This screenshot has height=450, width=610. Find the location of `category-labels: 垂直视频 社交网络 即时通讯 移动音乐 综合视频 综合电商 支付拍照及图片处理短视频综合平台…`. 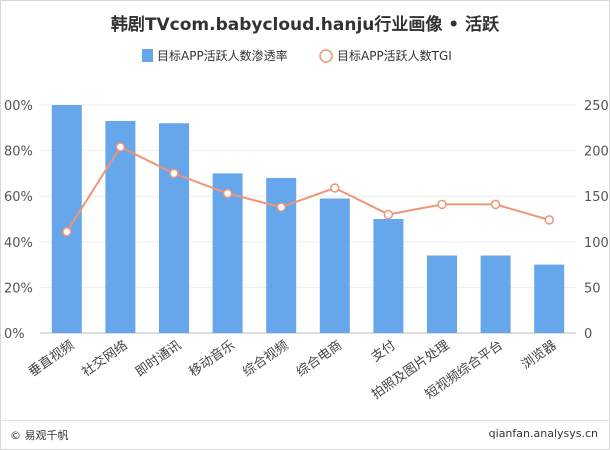

category-labels: 垂直视频 社交网络 即时通讯 移动音乐 综合视频 综合电商 支付拍照及图片处理短视频综合平台… is located at coordinates (293, 369).